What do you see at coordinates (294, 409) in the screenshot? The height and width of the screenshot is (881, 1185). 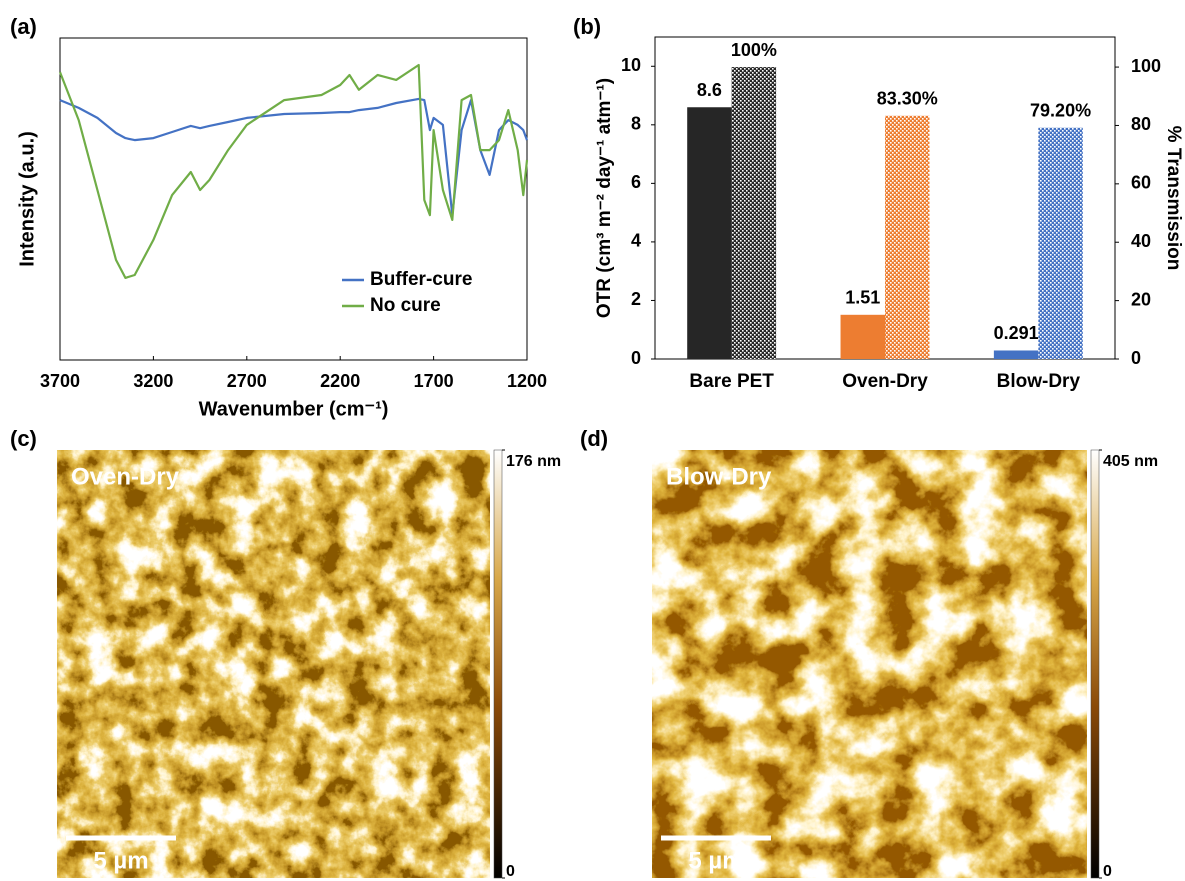 I see `x-axis-label: Wavenumber (cm⁻¹)` at bounding box center [294, 409].